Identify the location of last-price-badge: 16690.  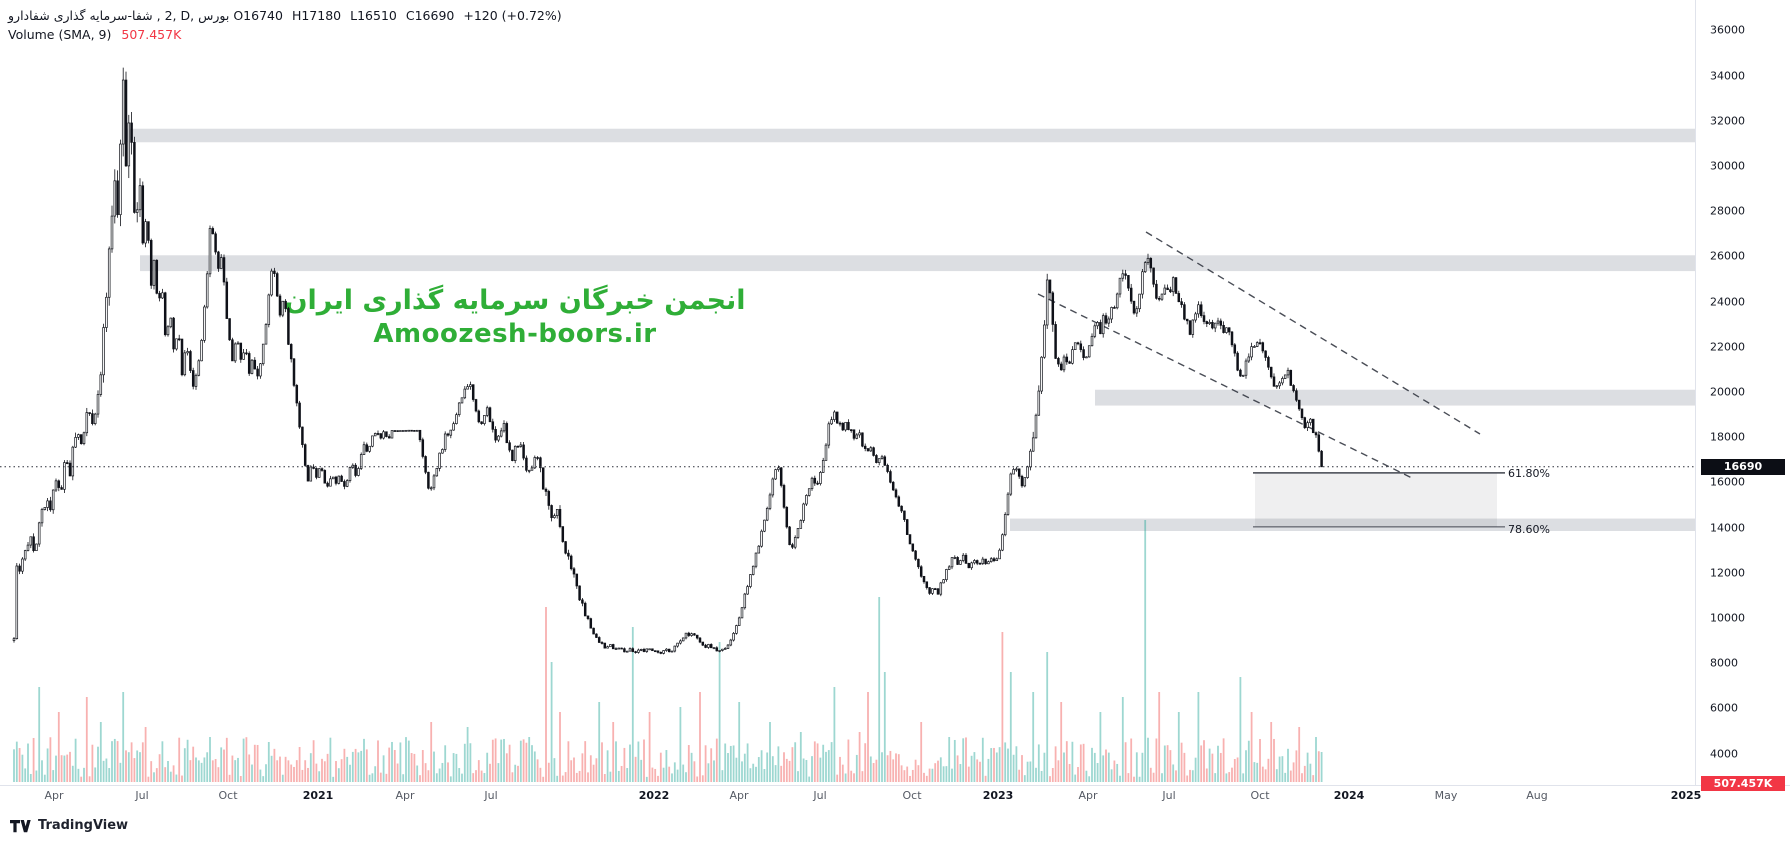
(1743, 466).